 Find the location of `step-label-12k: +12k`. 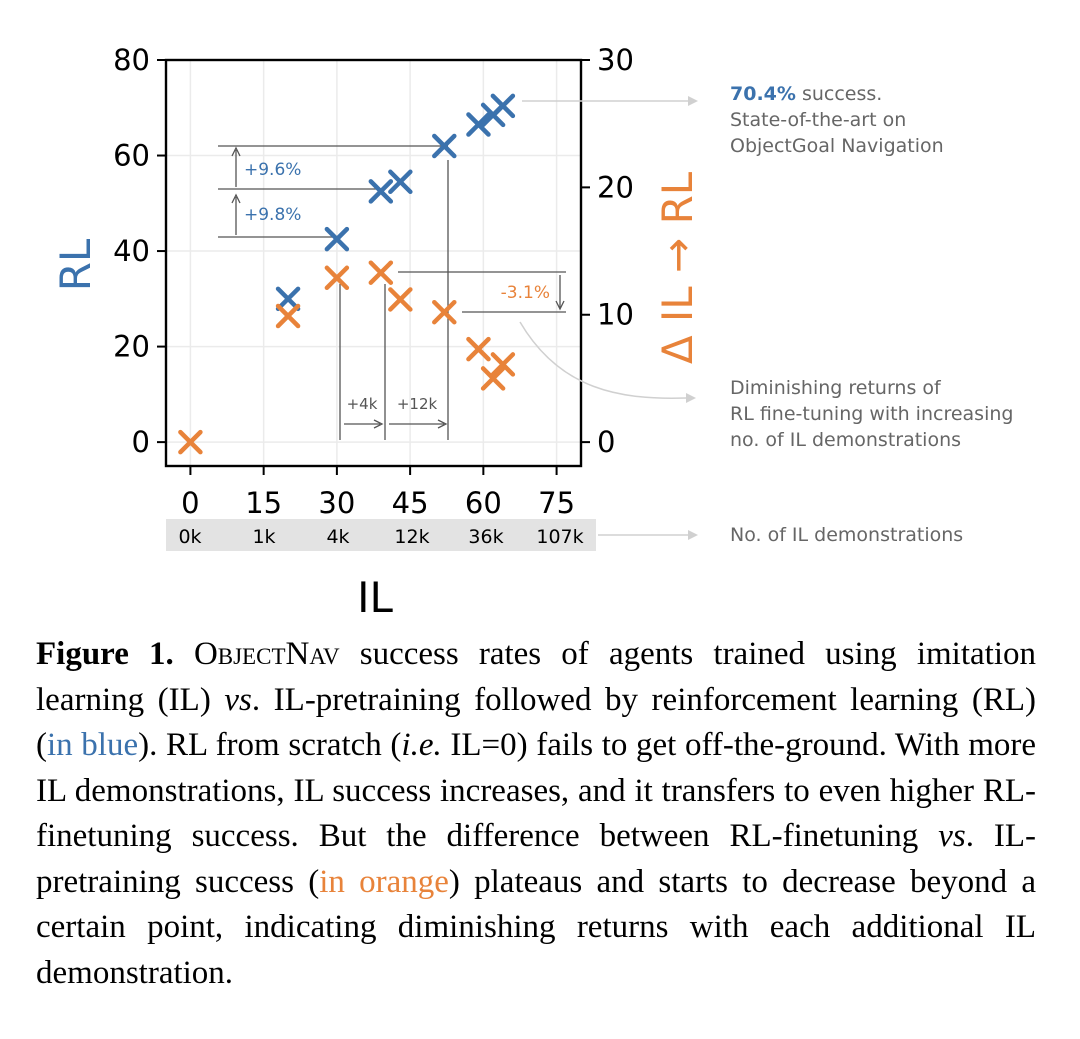

step-label-12k: +12k is located at coordinates (417, 404).